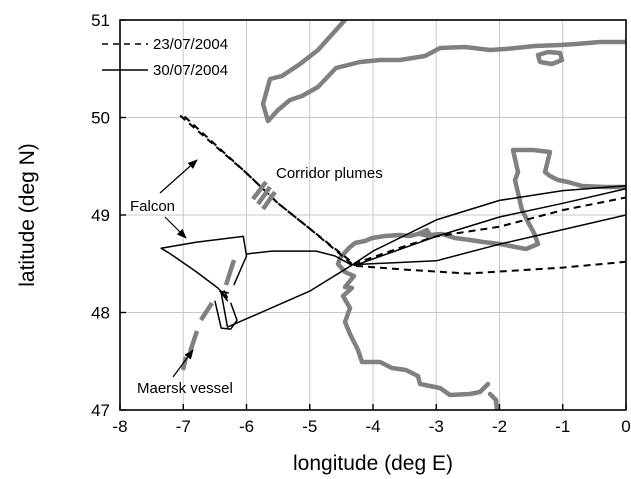  Describe the element at coordinates (372, 426) in the screenshot. I see `x-tick-label: -4` at that location.